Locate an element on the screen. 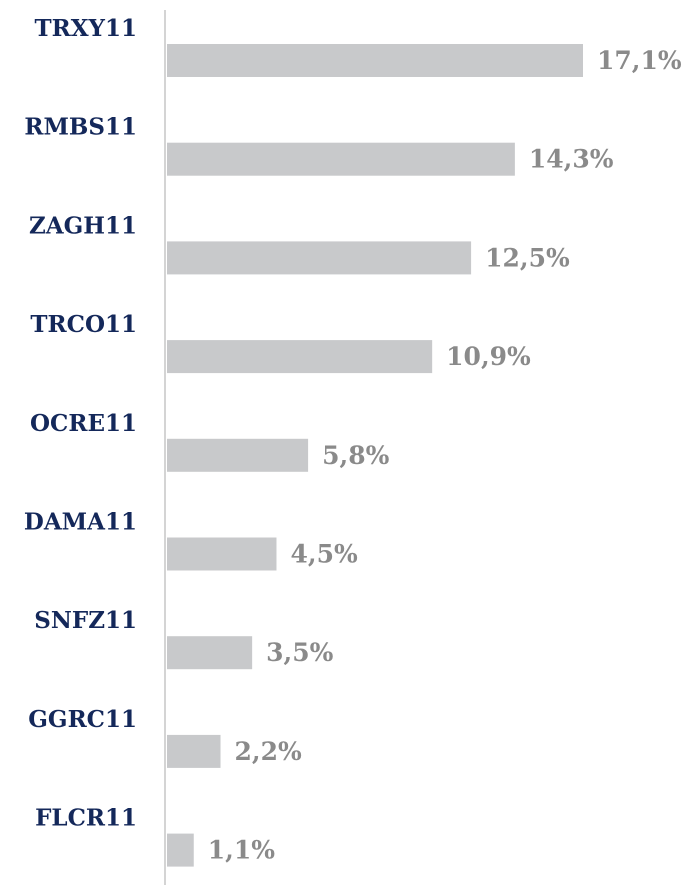  value-label: 12,5% is located at coordinates (527, 257).